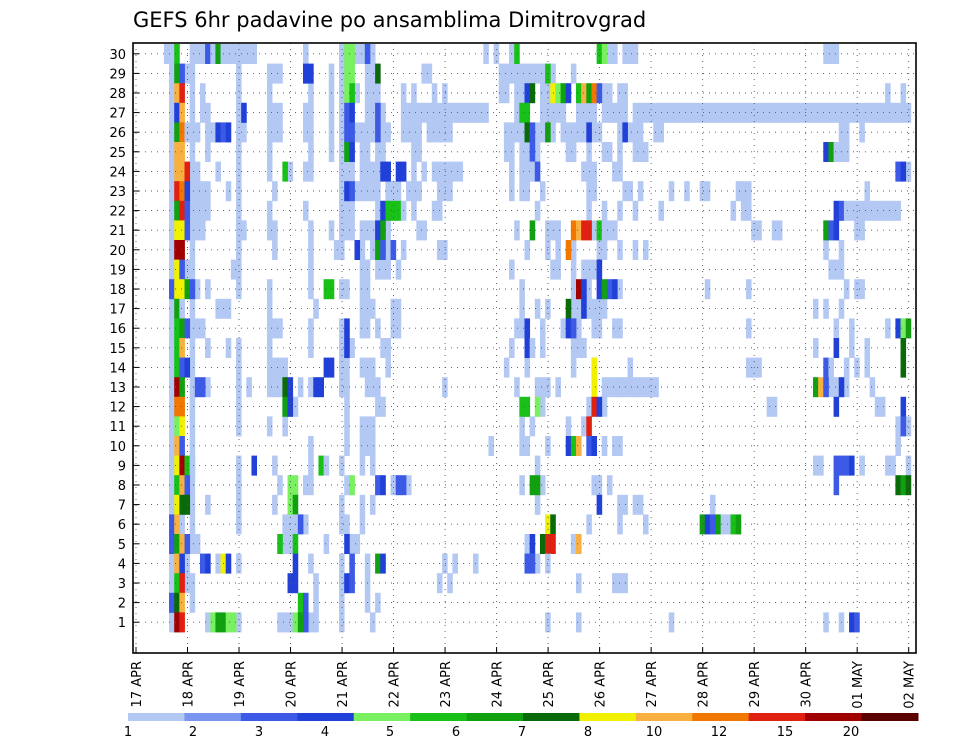 Image resolution: width=960 pixels, height=746 pixels. What do you see at coordinates (292, 684) in the screenshot?
I see `x-tick-label: 20 APR` at bounding box center [292, 684].